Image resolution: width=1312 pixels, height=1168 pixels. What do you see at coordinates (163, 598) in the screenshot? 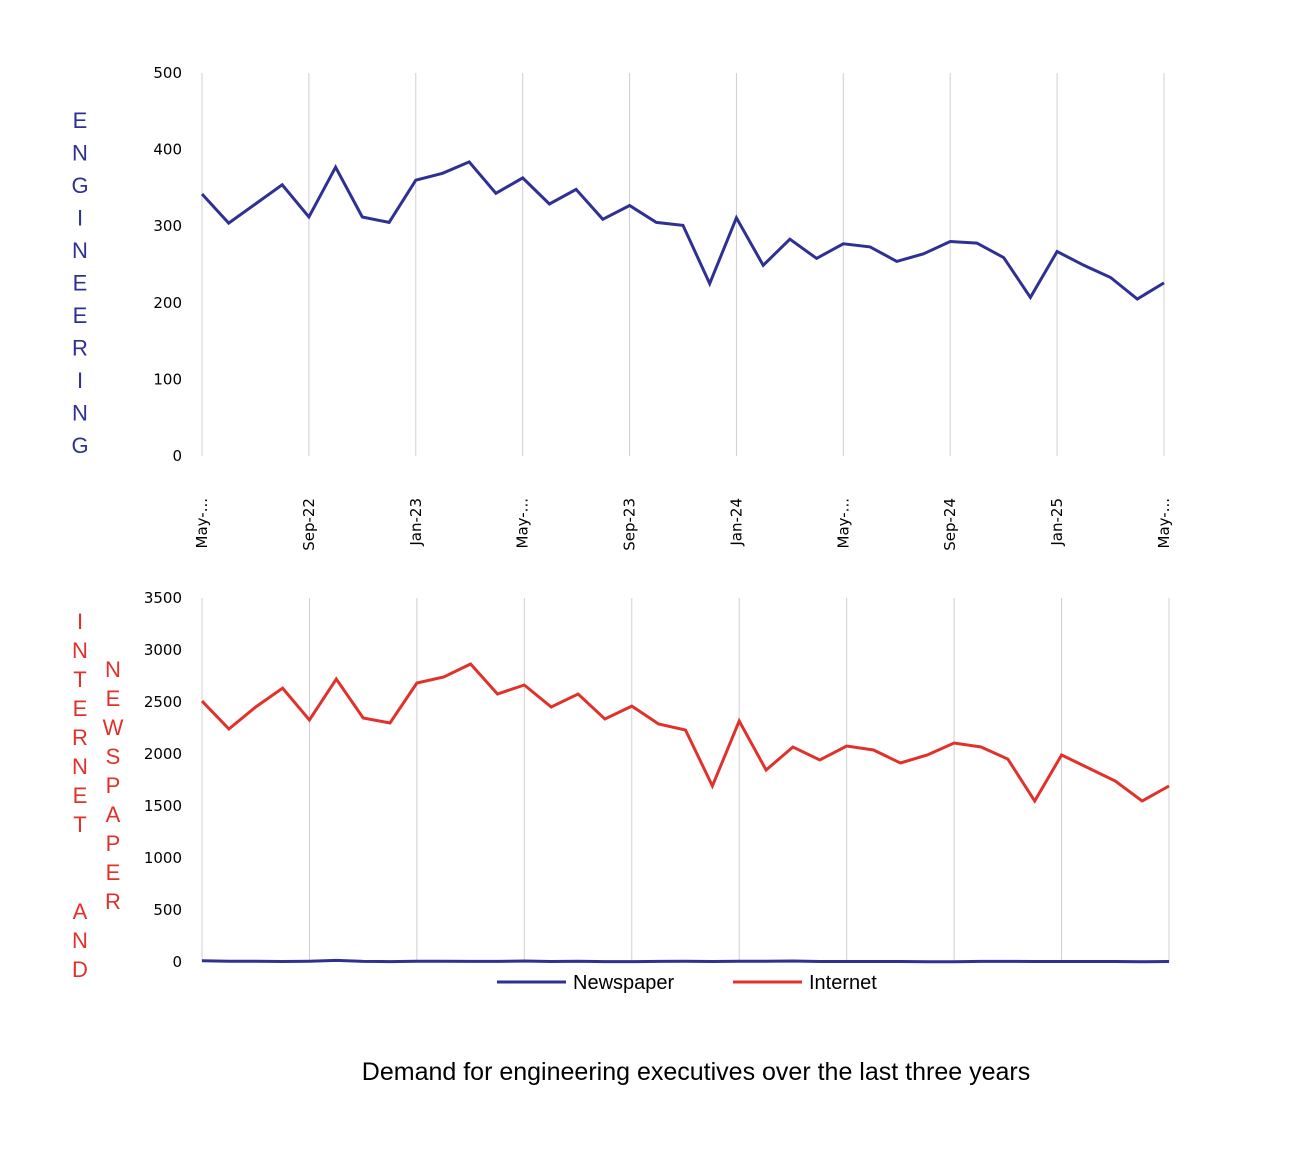
I see `y-tick-label: 3500` at bounding box center [163, 598].